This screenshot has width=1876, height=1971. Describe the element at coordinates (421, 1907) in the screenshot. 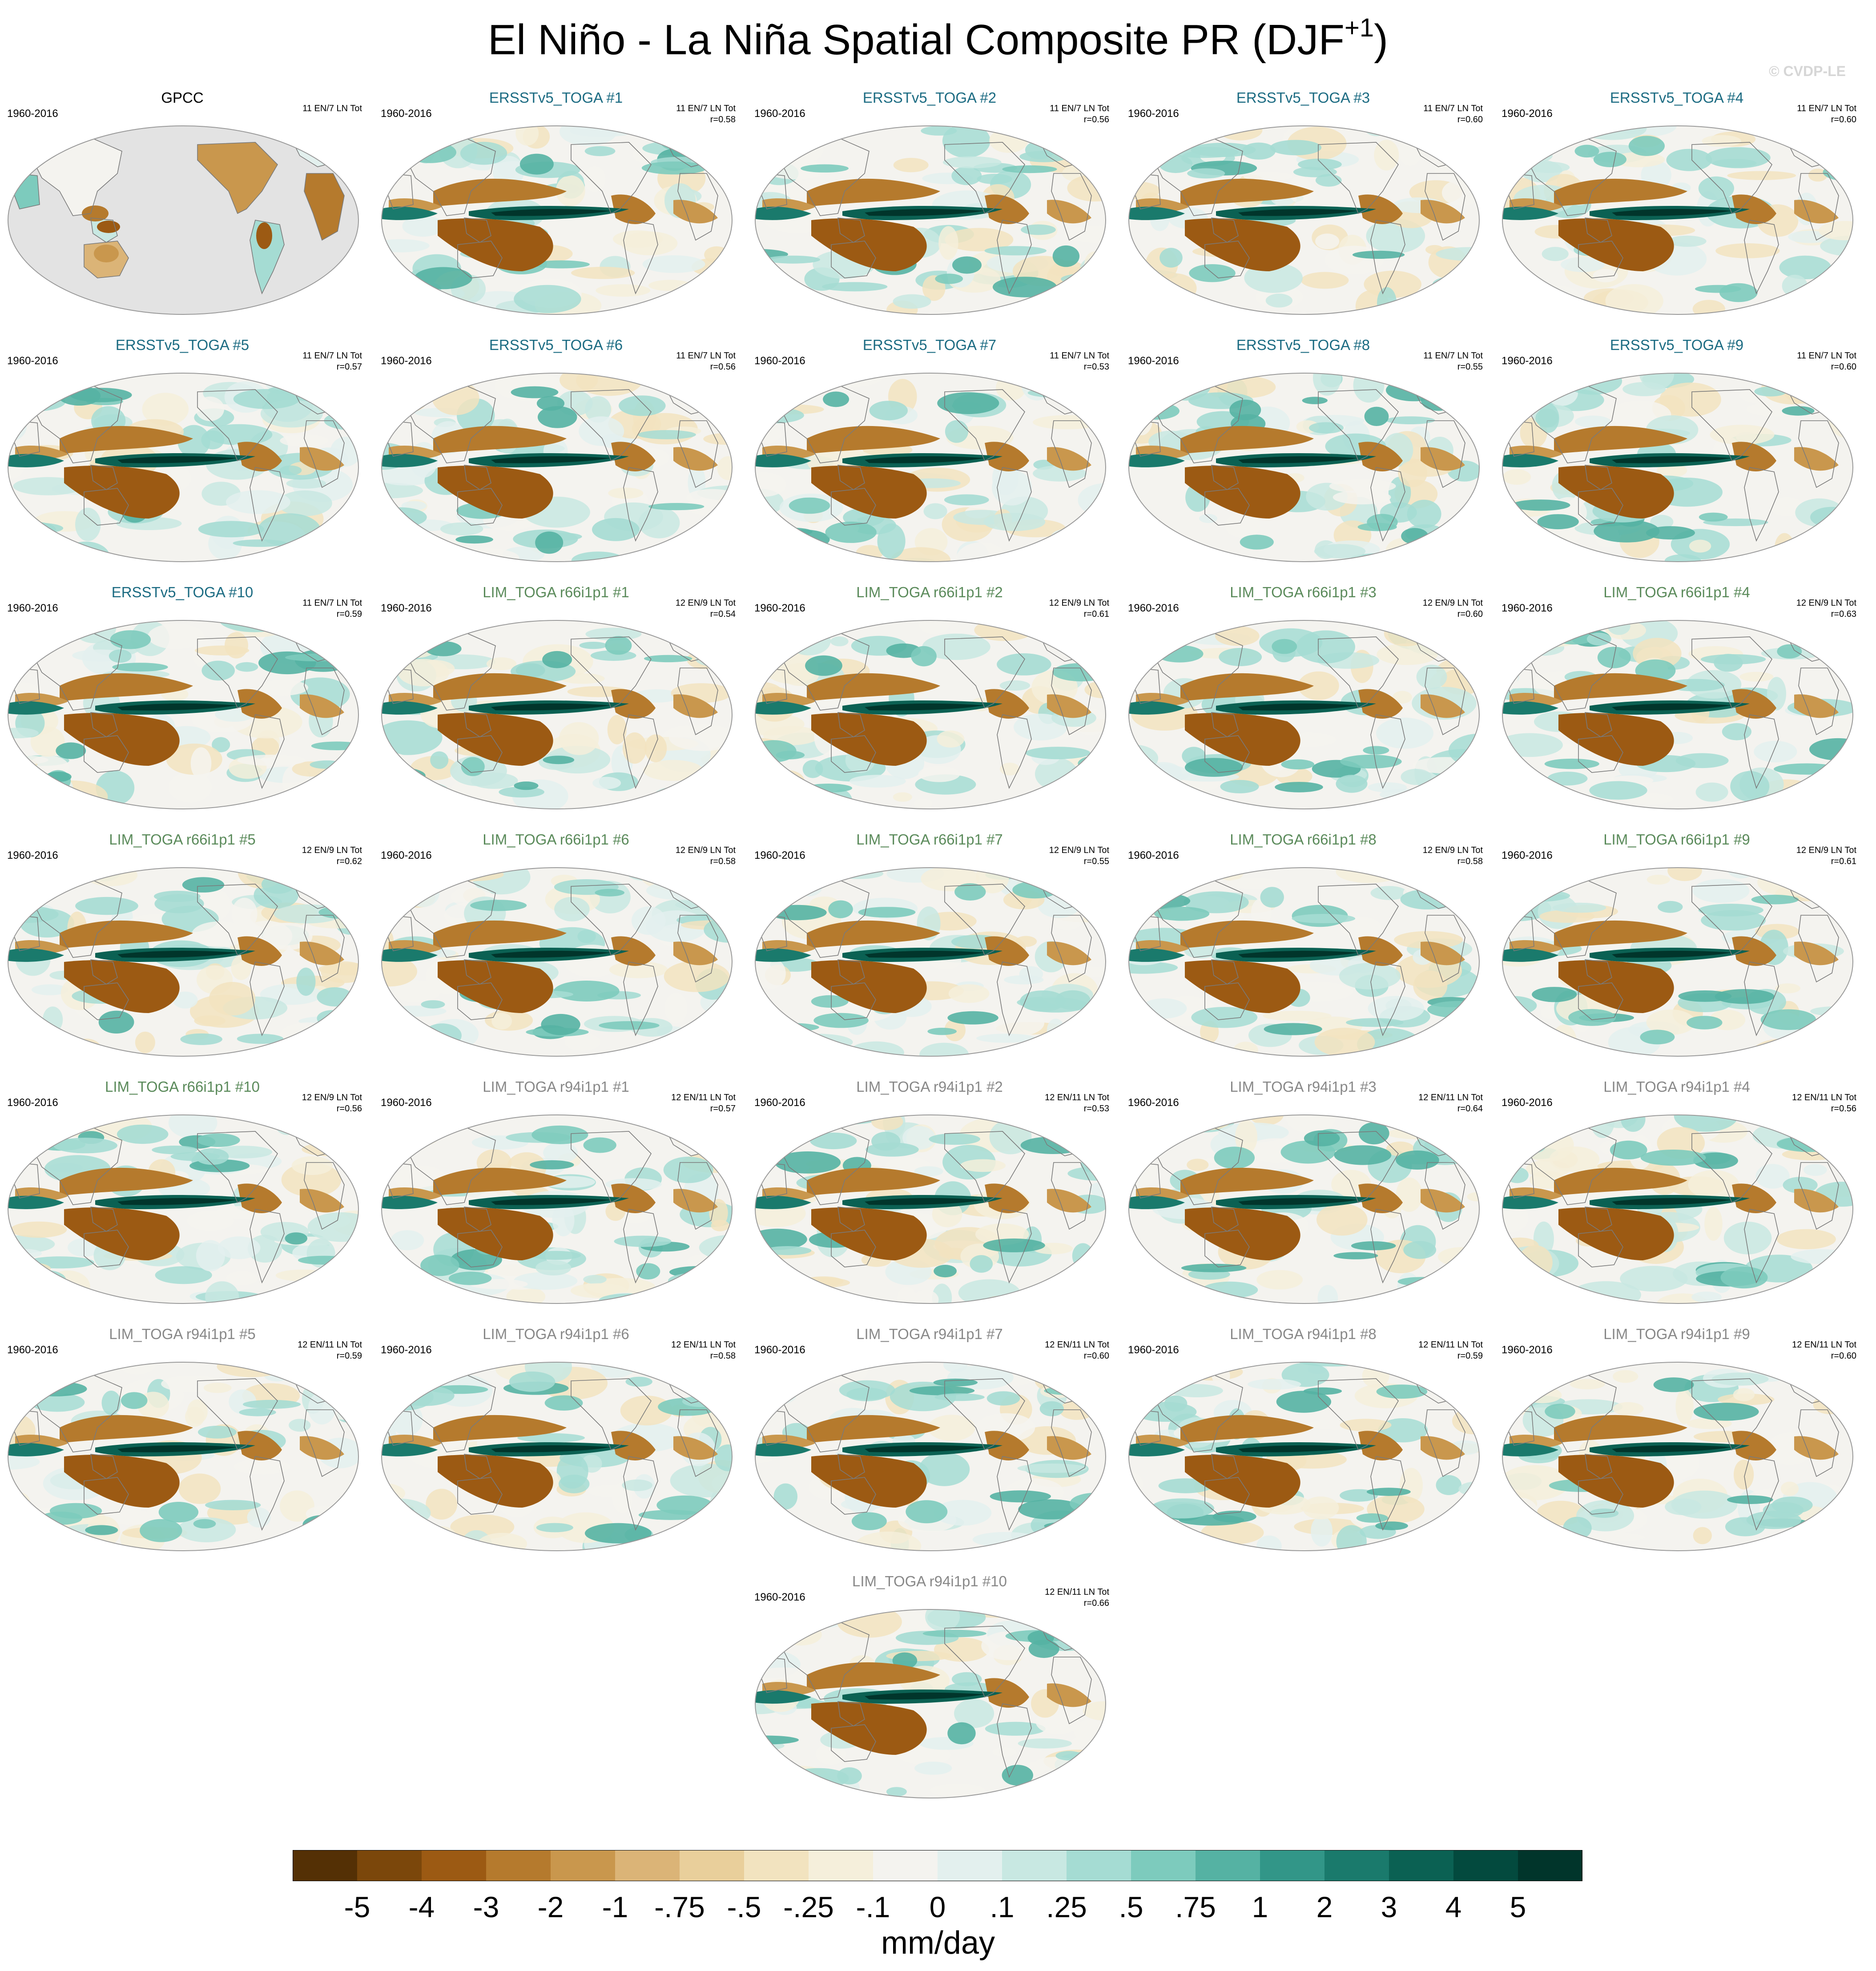

I see `colorbar-tick-label: -4` at that location.